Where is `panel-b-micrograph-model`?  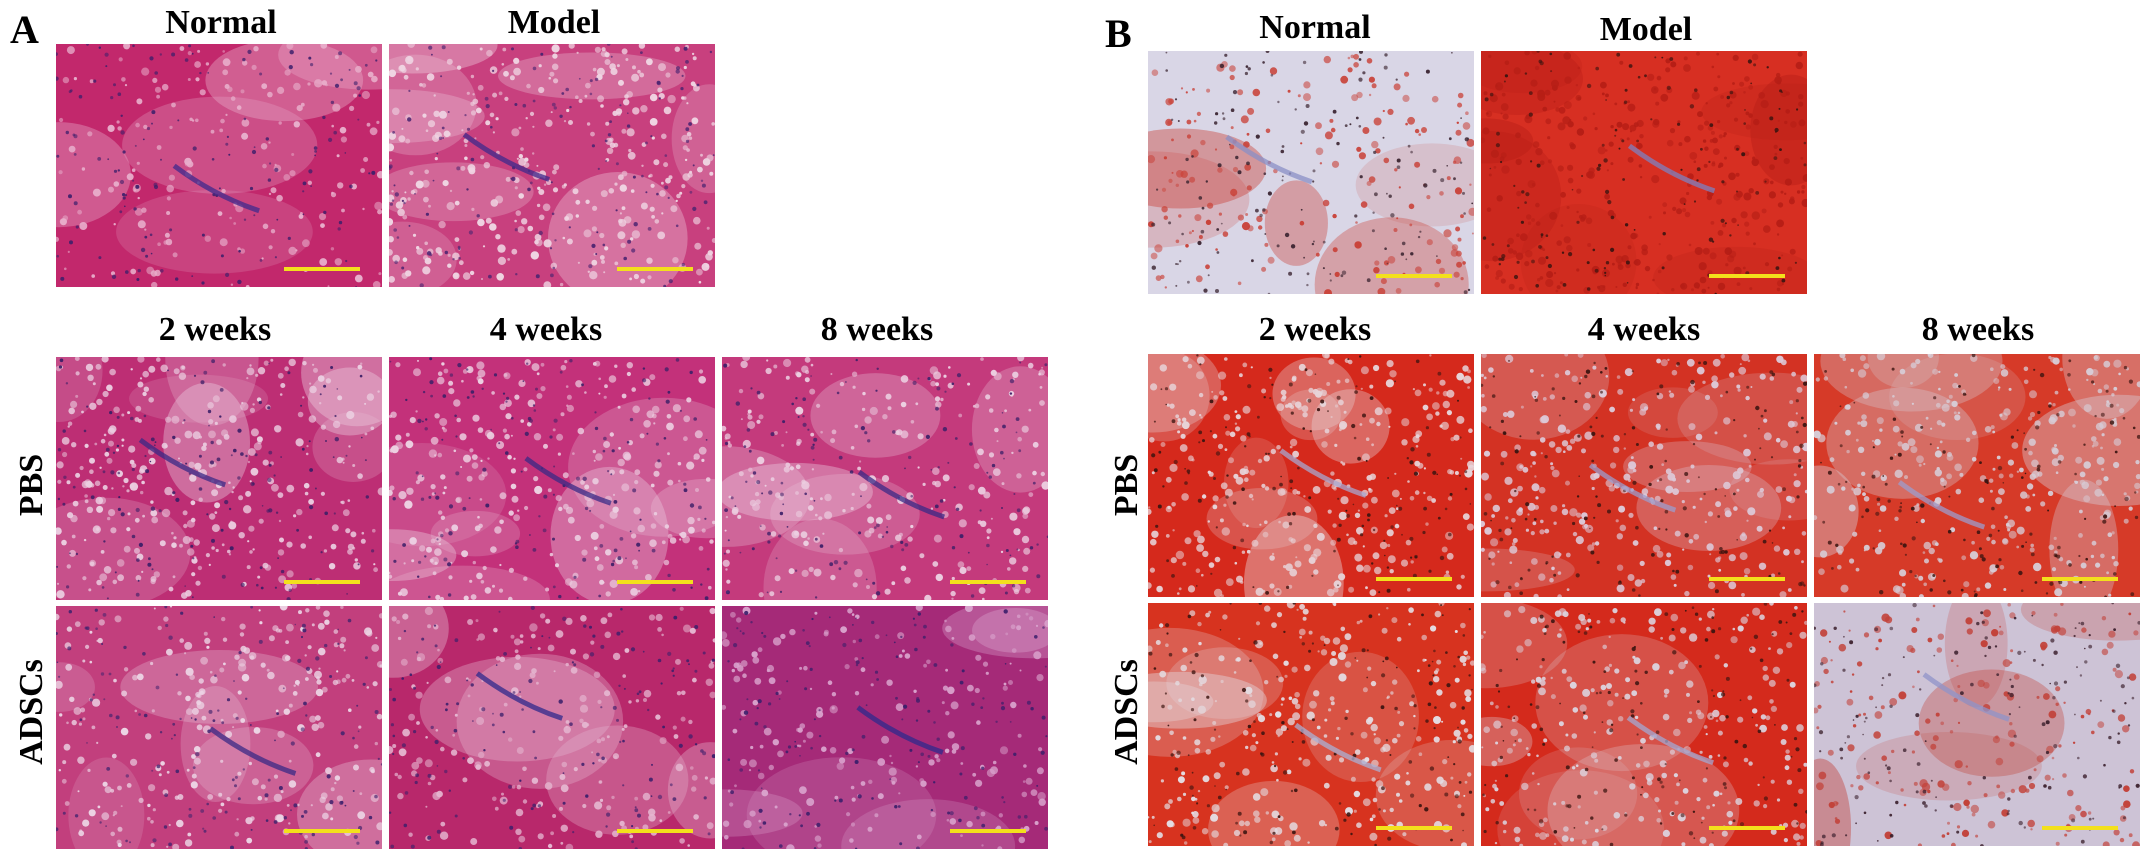
panel-b-micrograph-model is located at coordinates (1644, 172).